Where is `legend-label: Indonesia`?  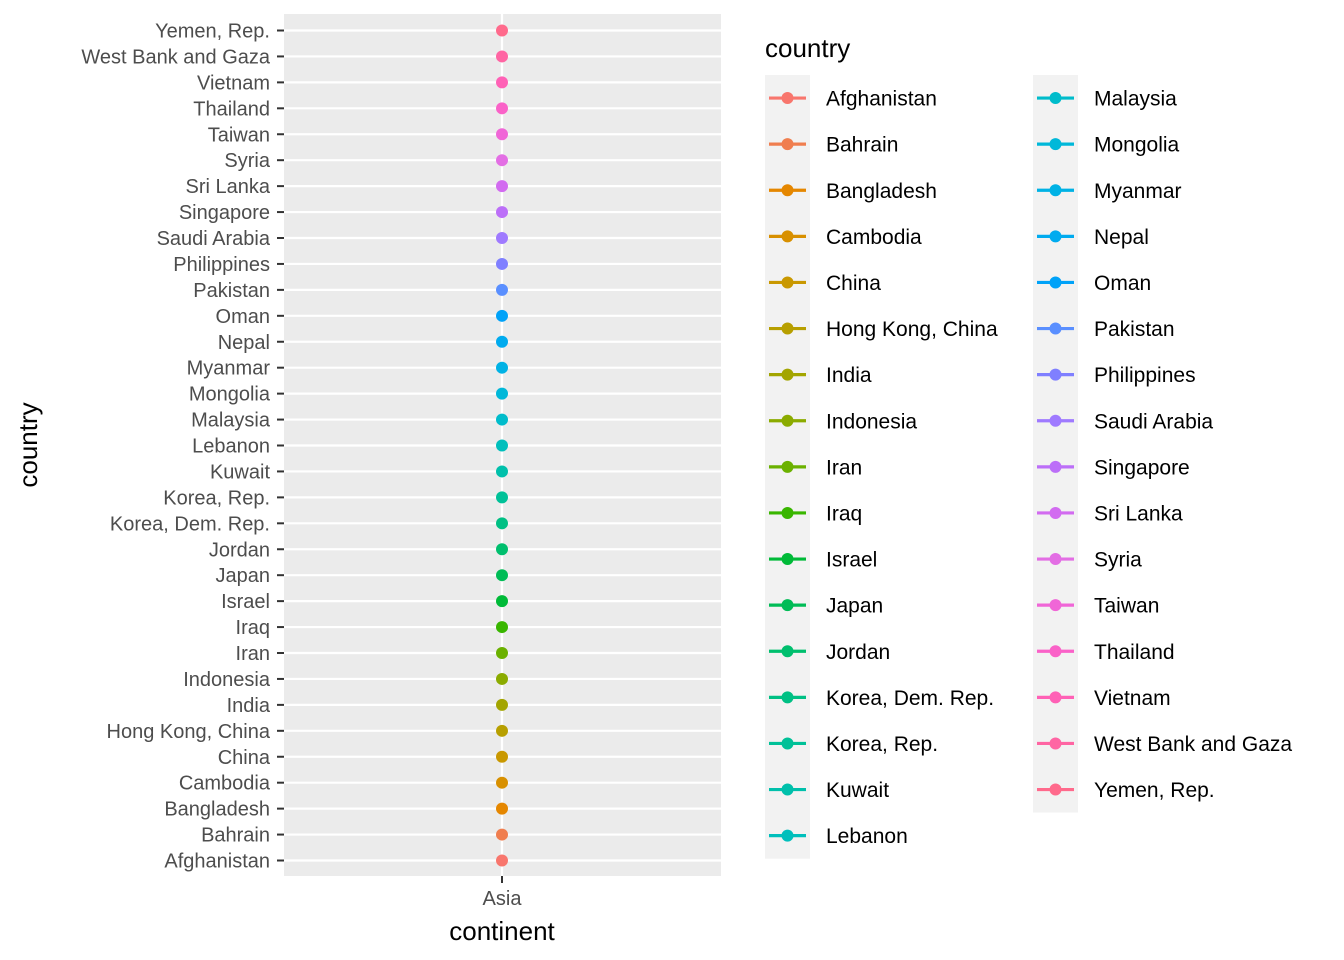 legend-label: Indonesia is located at coordinates (871, 421).